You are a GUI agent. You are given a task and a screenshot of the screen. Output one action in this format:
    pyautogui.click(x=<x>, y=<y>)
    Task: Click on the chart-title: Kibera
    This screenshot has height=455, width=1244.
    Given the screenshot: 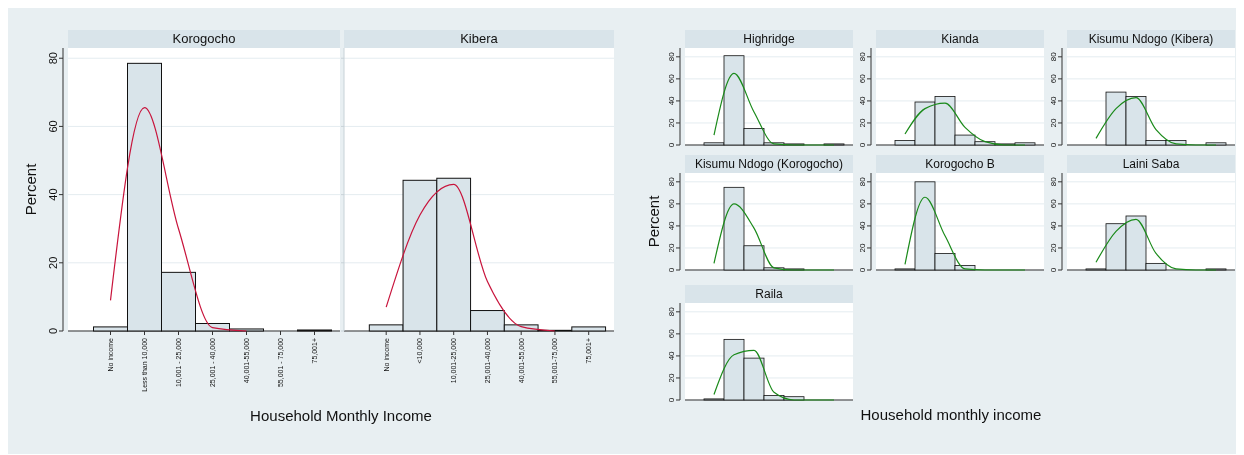 What is the action you would take?
    pyautogui.click(x=479, y=38)
    